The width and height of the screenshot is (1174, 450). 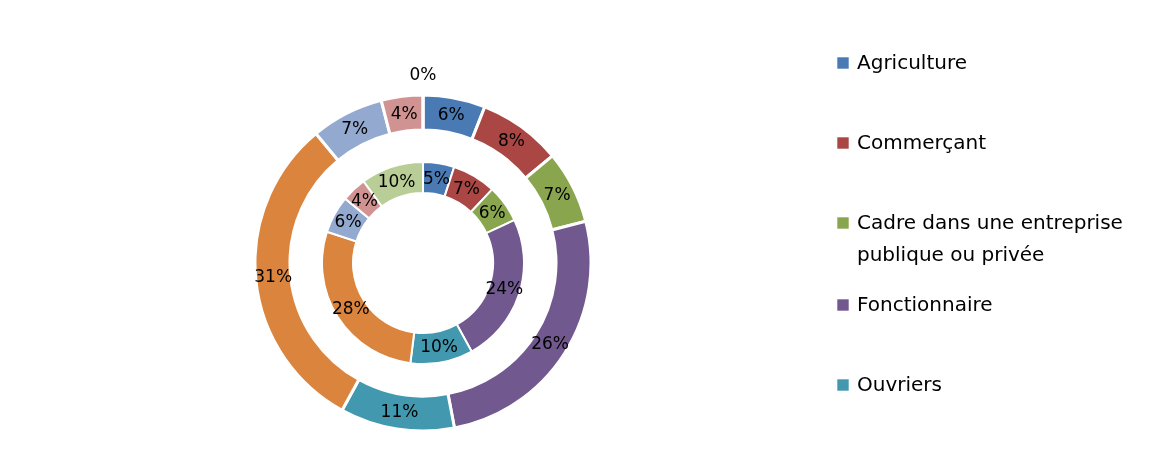 What do you see at coordinates (511, 140) in the screenshot?
I see `data-label: 8%` at bounding box center [511, 140].